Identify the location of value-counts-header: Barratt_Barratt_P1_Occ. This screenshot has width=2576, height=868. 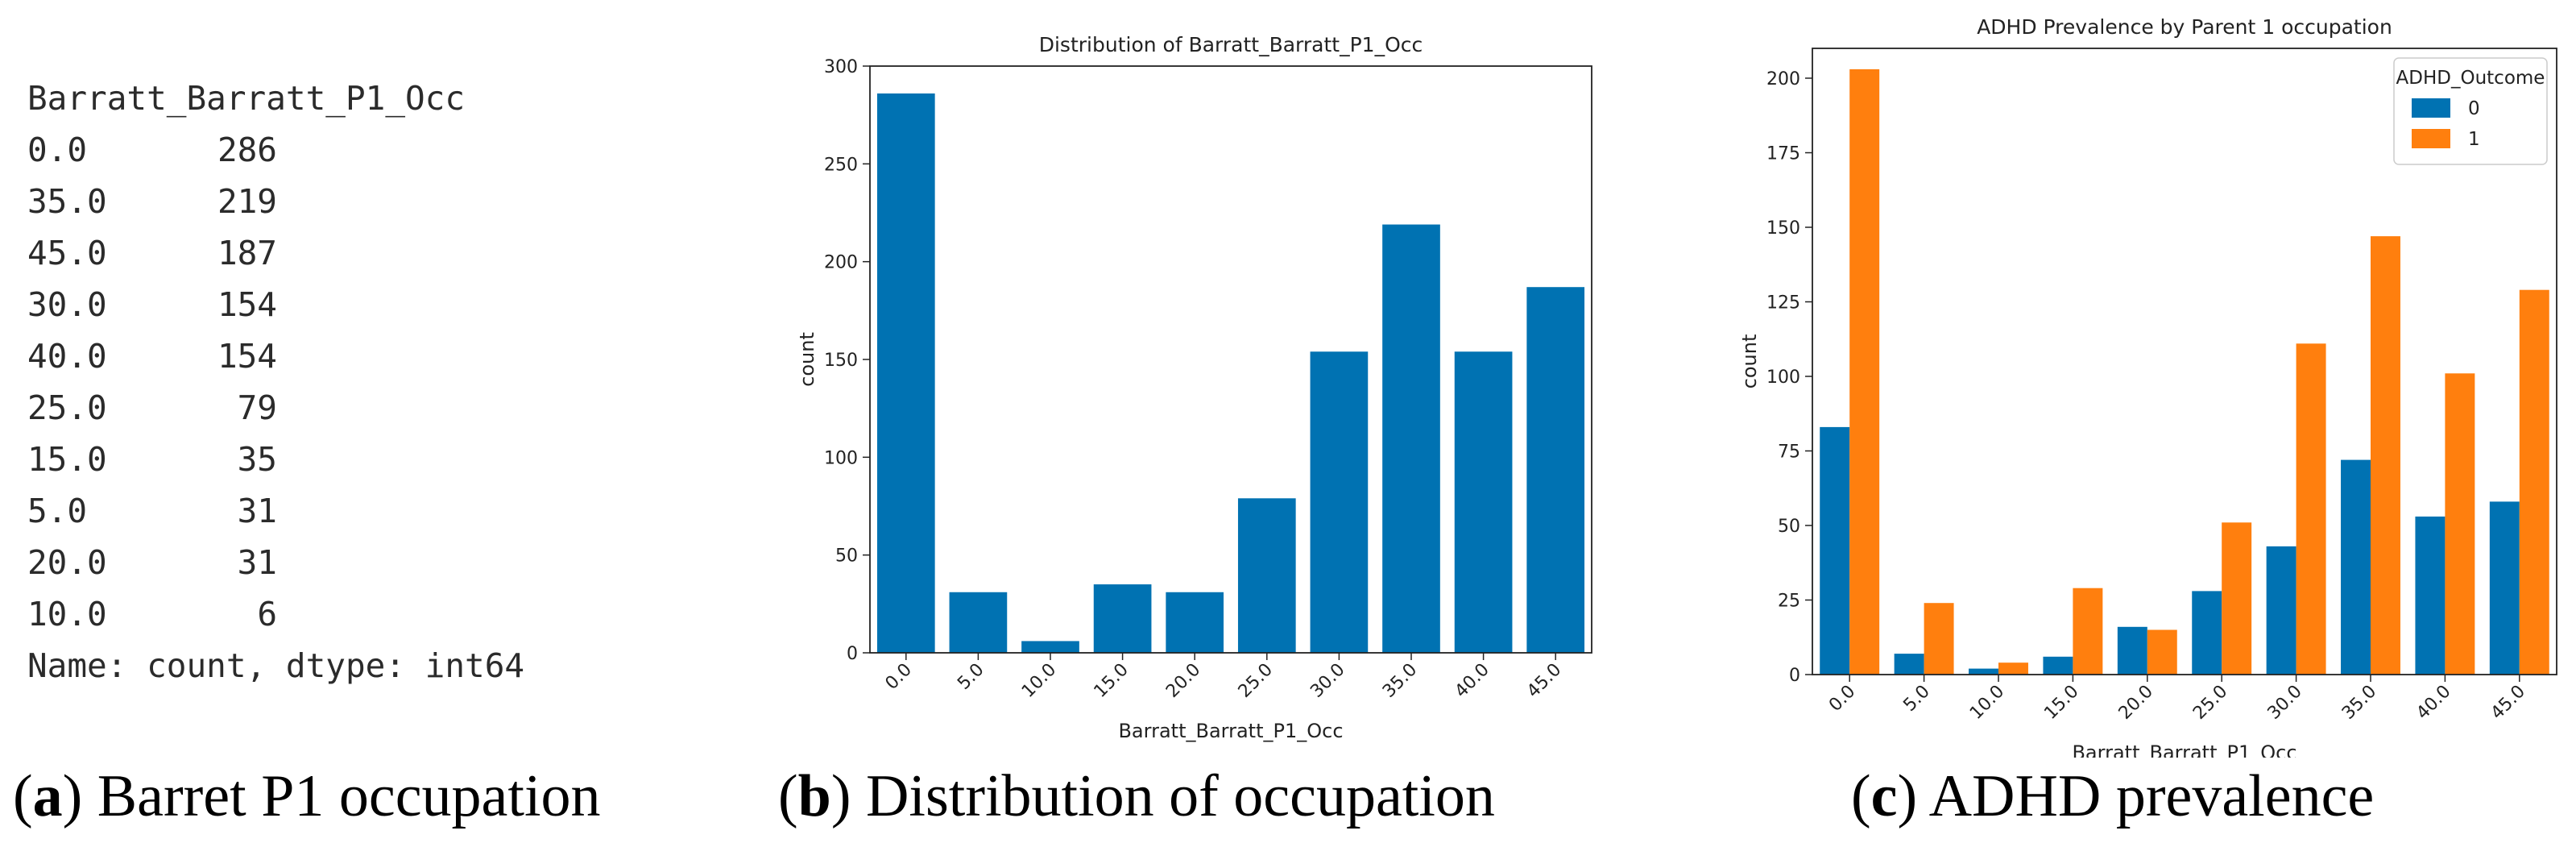
(246, 98).